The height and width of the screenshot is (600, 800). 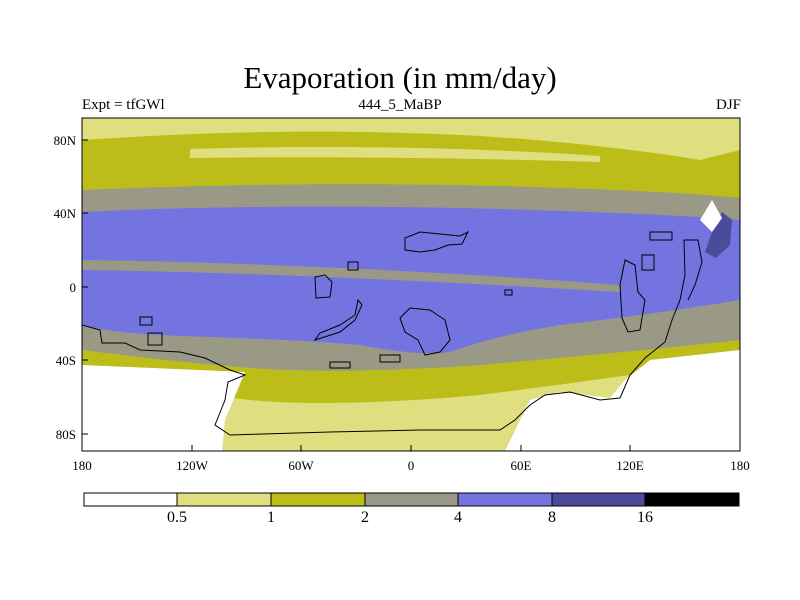 What do you see at coordinates (645, 517) in the screenshot?
I see `colorbar-label: 16` at bounding box center [645, 517].